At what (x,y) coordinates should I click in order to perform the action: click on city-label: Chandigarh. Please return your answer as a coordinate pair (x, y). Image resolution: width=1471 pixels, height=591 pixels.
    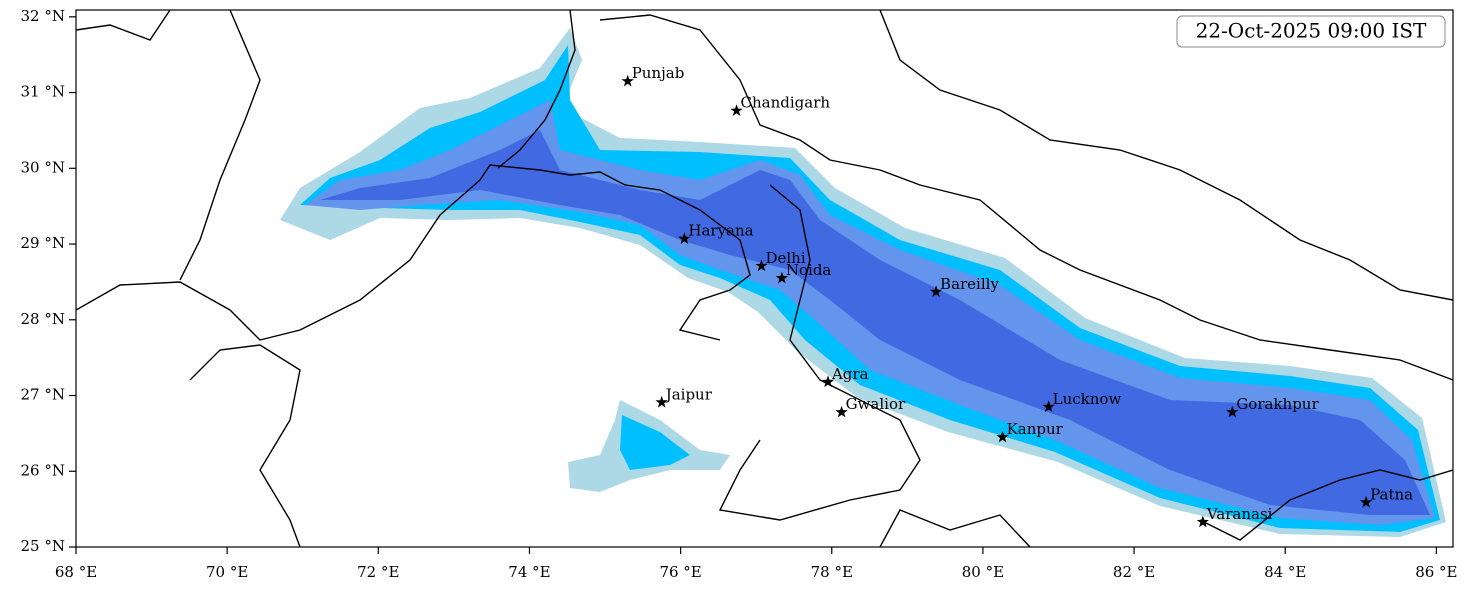
    Looking at the image, I should click on (786, 103).